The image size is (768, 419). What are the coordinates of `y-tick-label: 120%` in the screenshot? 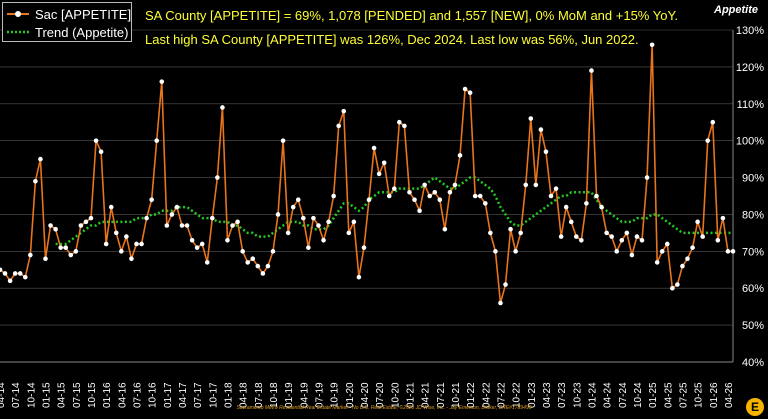 It's located at (750, 68).